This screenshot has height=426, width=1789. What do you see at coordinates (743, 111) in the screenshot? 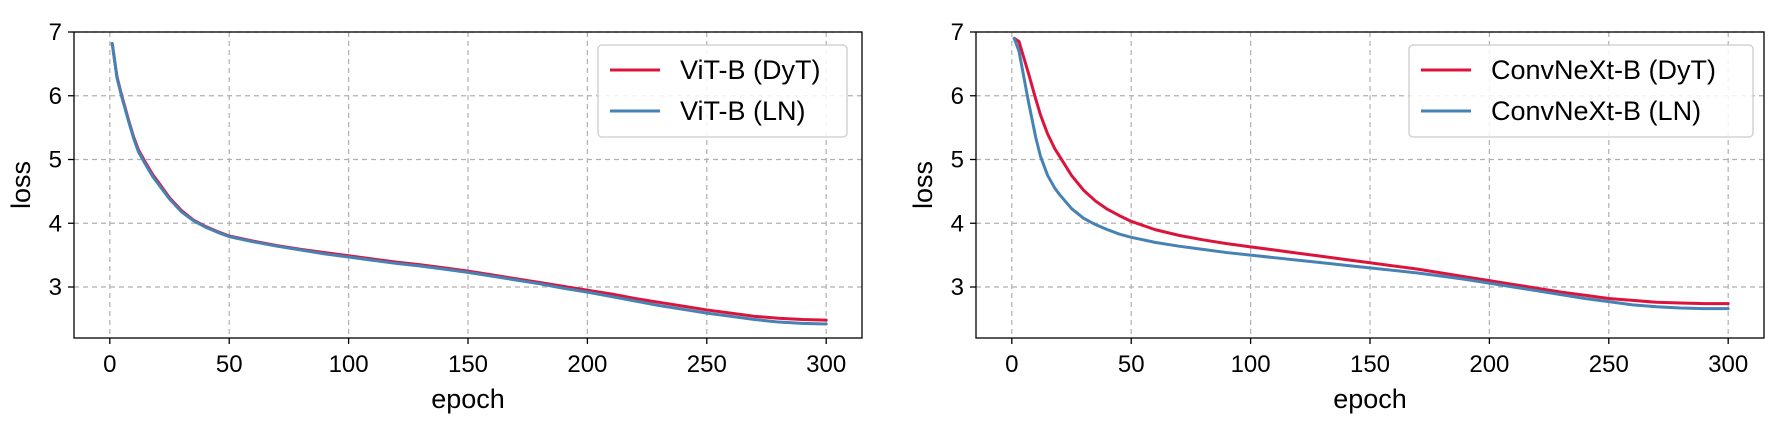
I see `legend-label-ln: ViT-B (LN)` at bounding box center [743, 111].